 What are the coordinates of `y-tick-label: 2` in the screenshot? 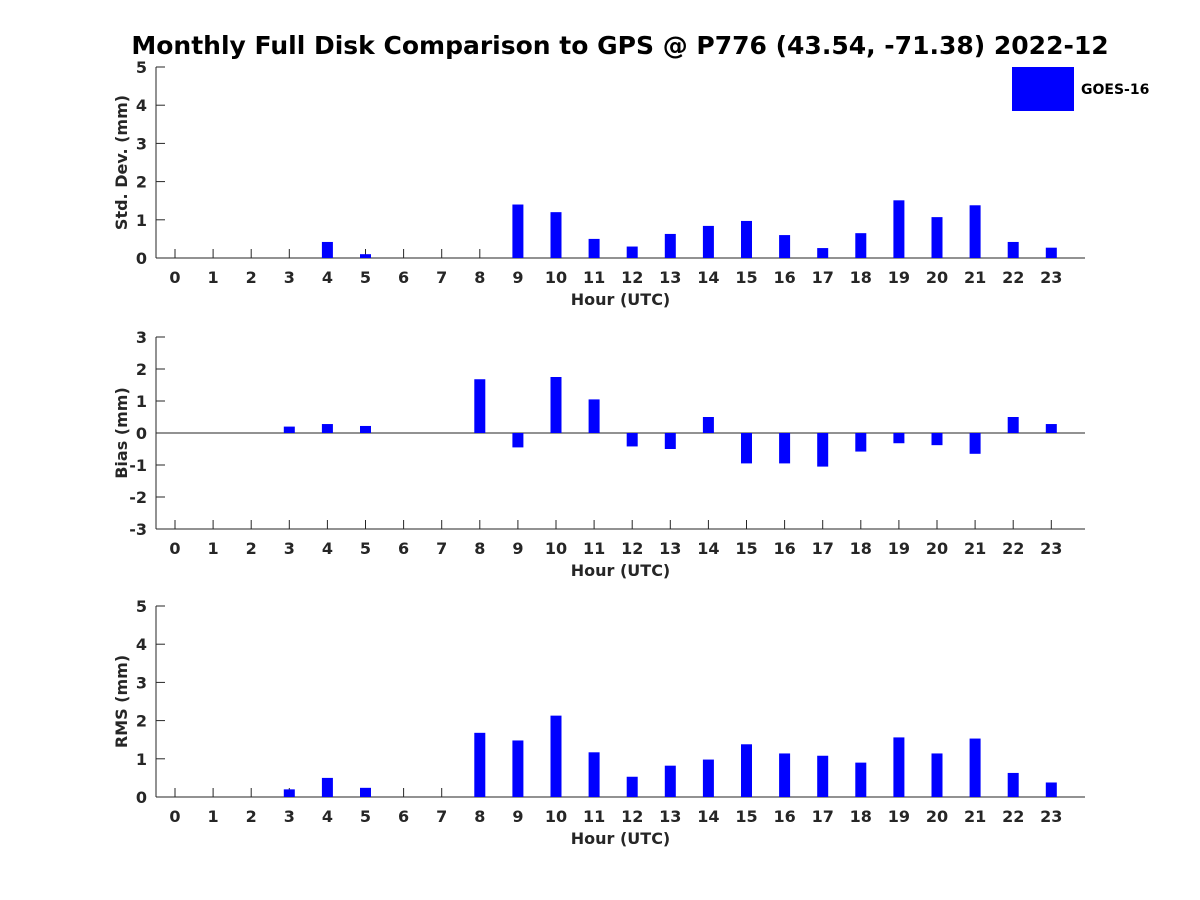 It's located at (141, 182).